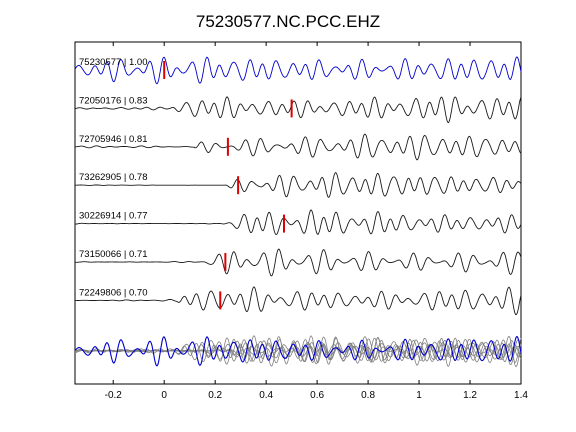 Image resolution: width=576 pixels, height=432 pixels. What do you see at coordinates (288, 21) in the screenshot?
I see `chart-title: 75230577.NC.PCC.EHZ` at bounding box center [288, 21].